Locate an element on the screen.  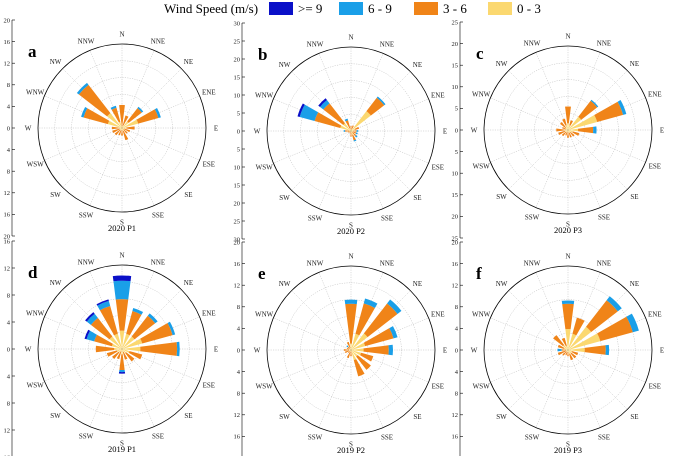
legend: Wind Speed (m/s) >= 9 6 - 9 3 - 6 0 - 3 is located at coordinates (352, 8).